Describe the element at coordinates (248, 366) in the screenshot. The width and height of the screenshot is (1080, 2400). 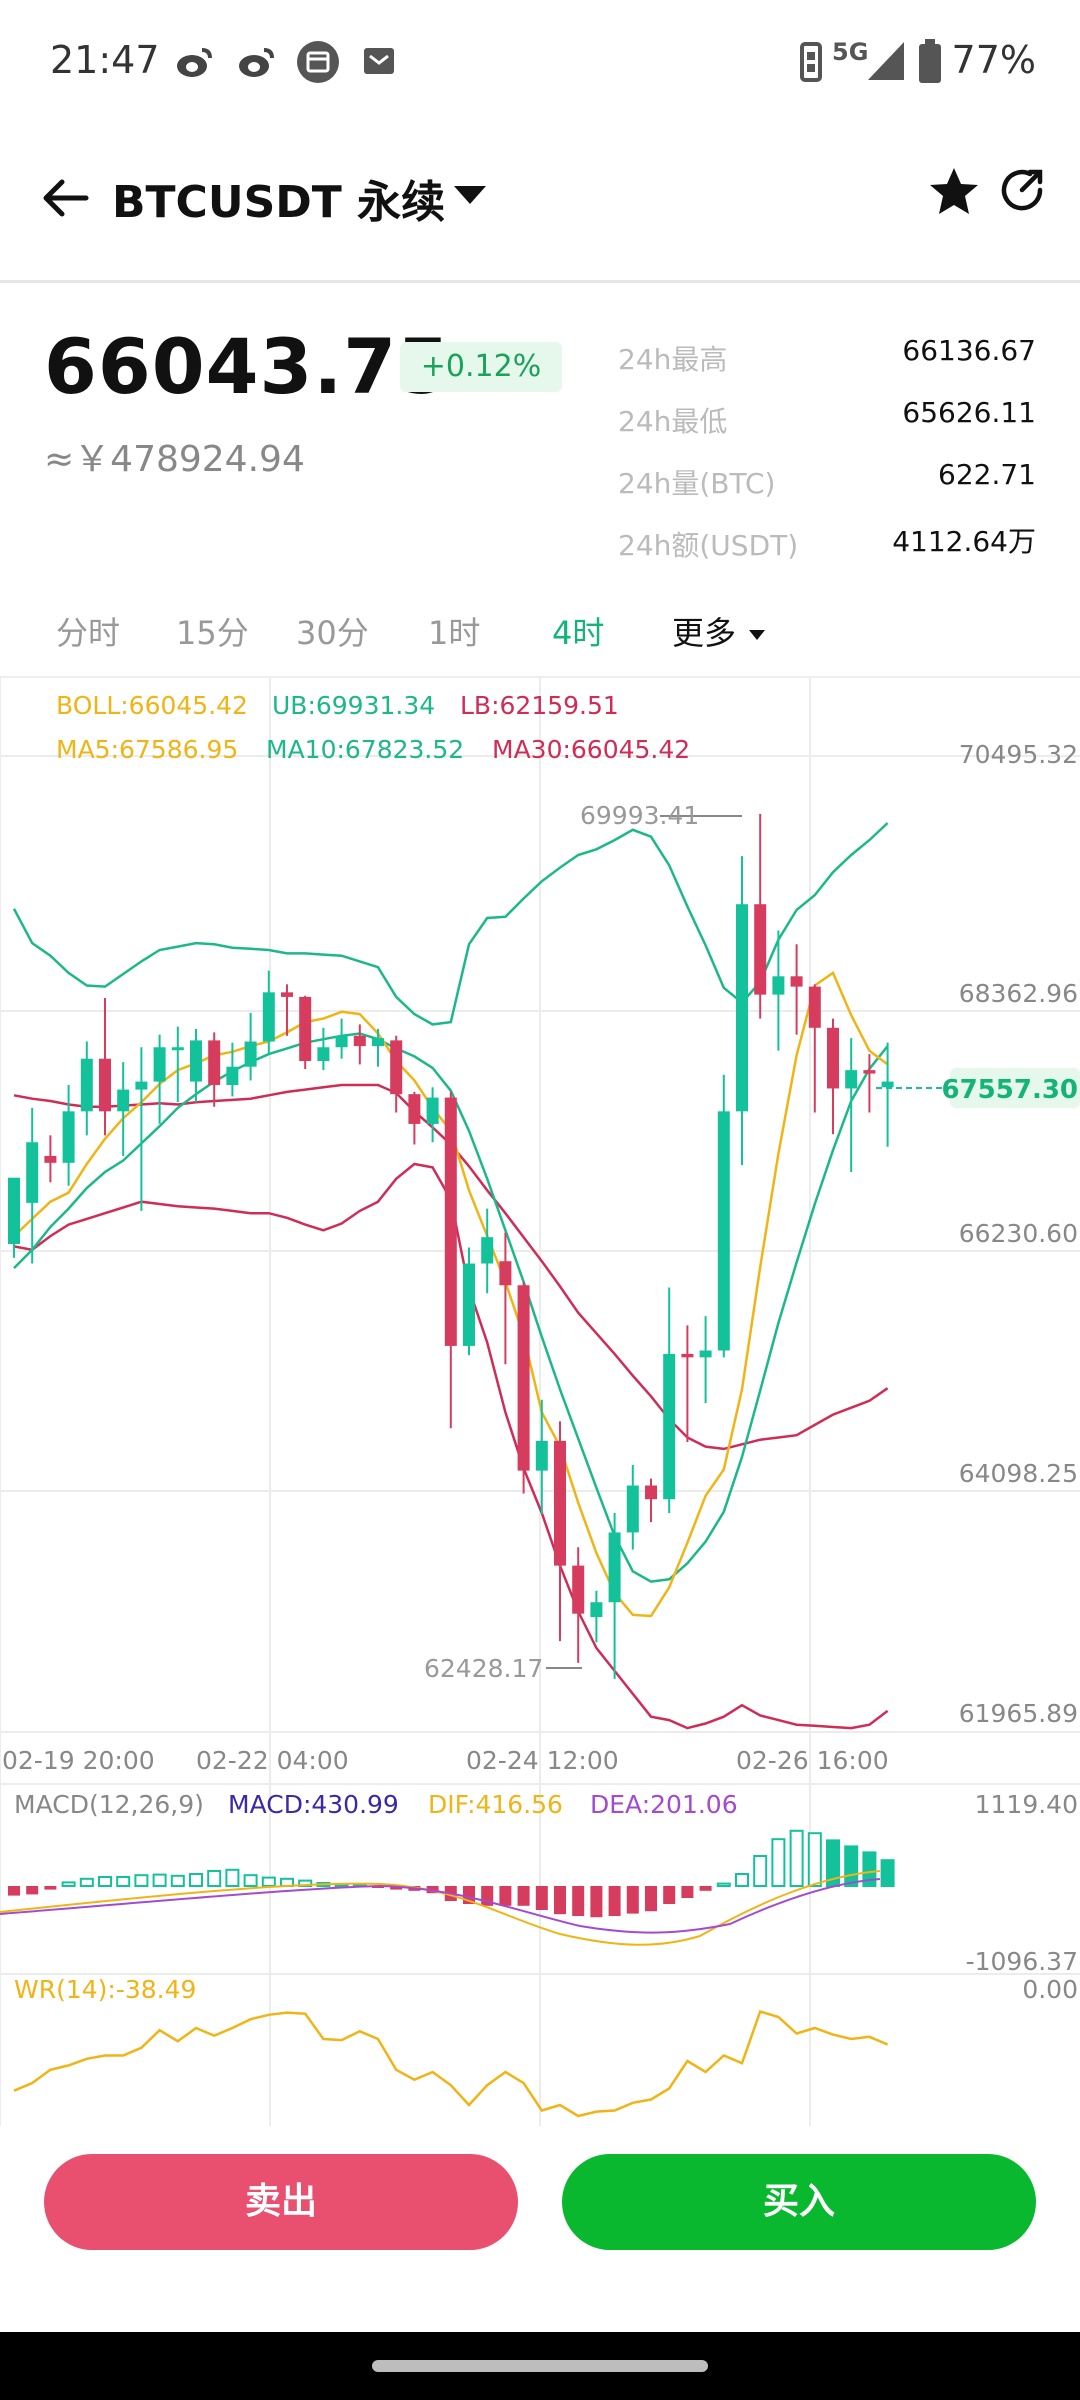
I see `last-price: 66043.75` at that location.